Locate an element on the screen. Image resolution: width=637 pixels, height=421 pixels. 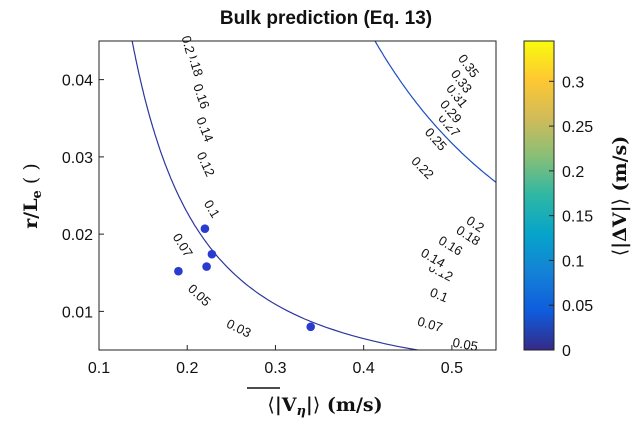
contour-line is located at coordinates (435, 112).